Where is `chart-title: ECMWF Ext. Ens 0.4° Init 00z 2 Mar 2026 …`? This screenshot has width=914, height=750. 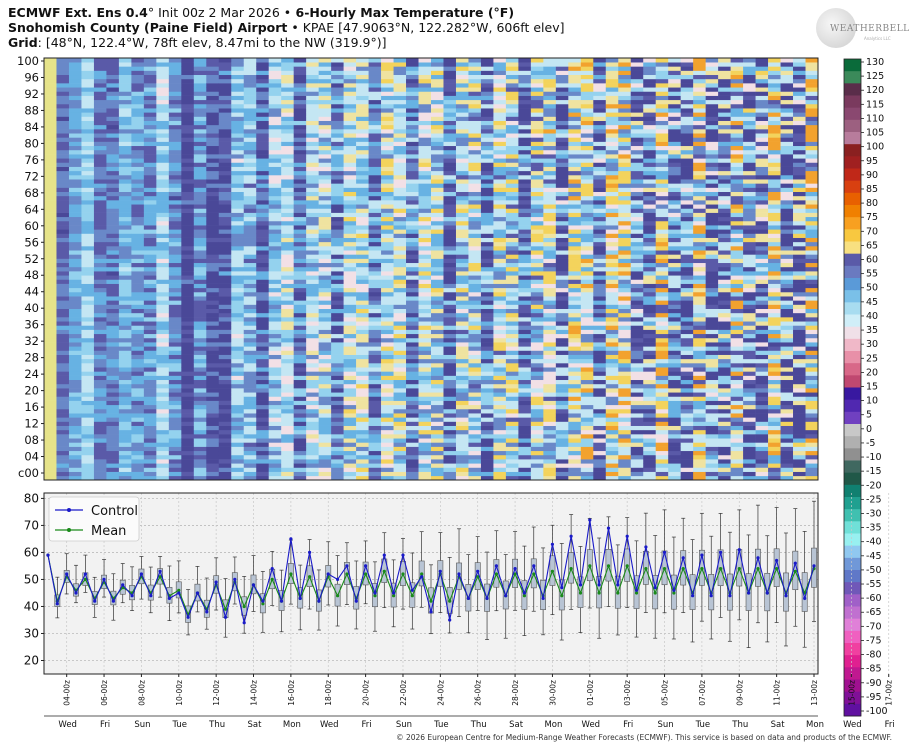 chart-title: ECMWF Ext. Ens 0.4° Init 00z 2 Mar 2026 … is located at coordinates (261, 12).